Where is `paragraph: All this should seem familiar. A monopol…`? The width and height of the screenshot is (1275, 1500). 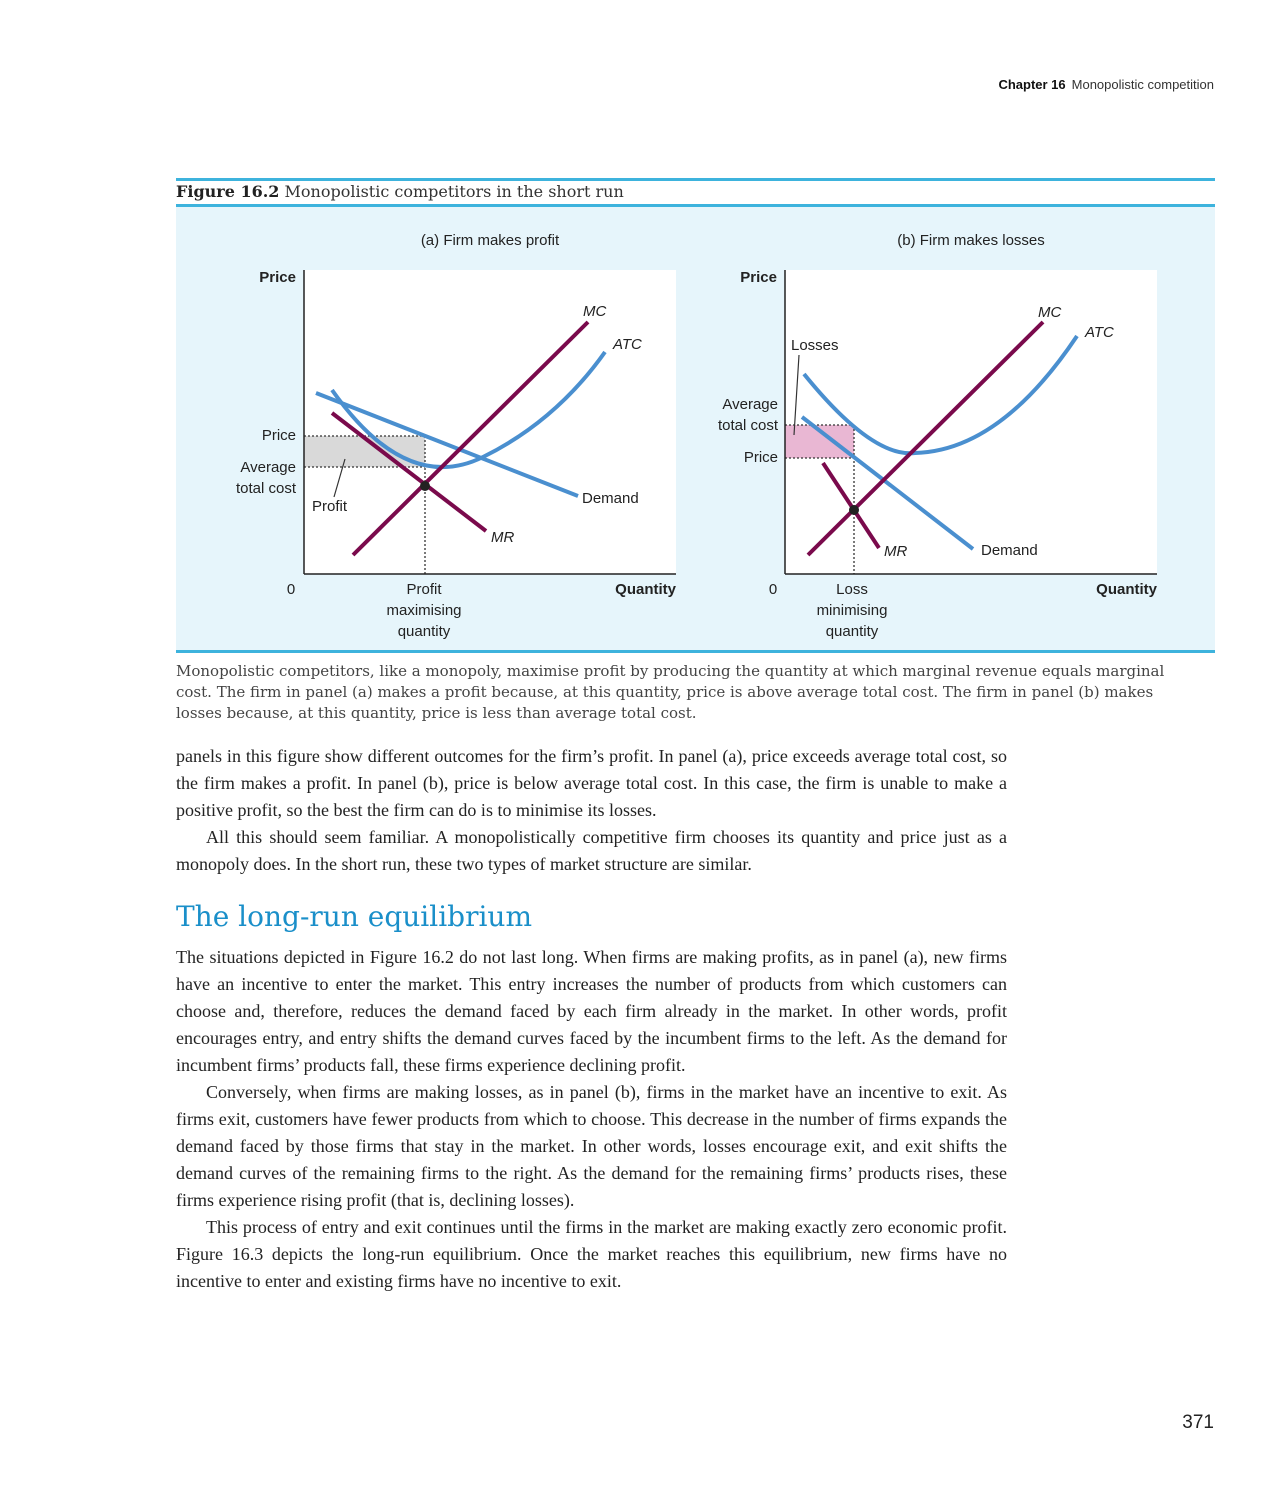 paragraph: All this should seem familiar. A monopol… is located at coordinates (591, 850).